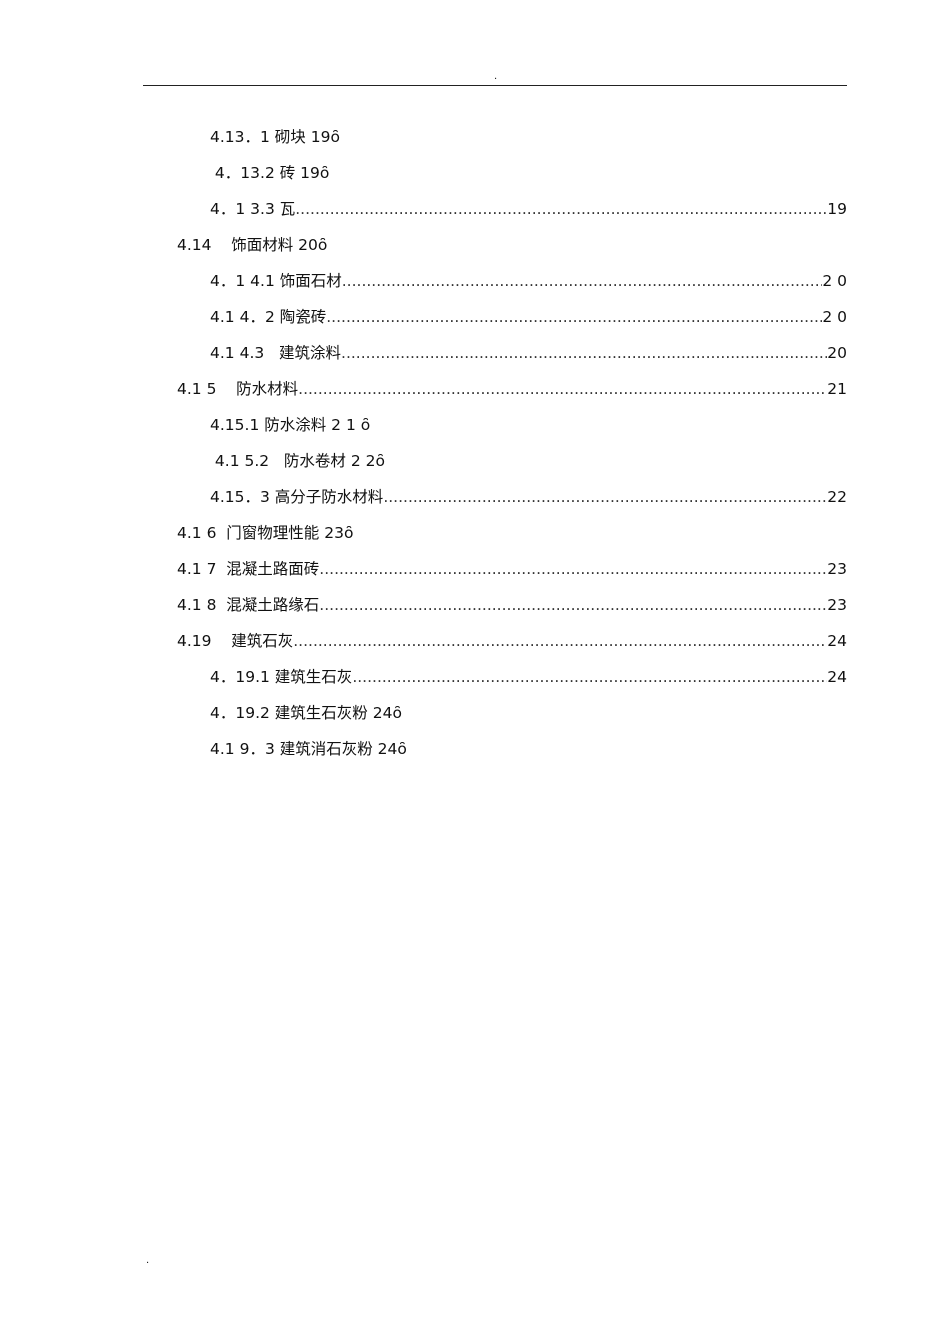 This screenshot has height=1344, width=950. Describe the element at coordinates (252, 245) in the screenshot. I see `toc-entry-title: 4.14 饰面材料 20ȏ` at that location.